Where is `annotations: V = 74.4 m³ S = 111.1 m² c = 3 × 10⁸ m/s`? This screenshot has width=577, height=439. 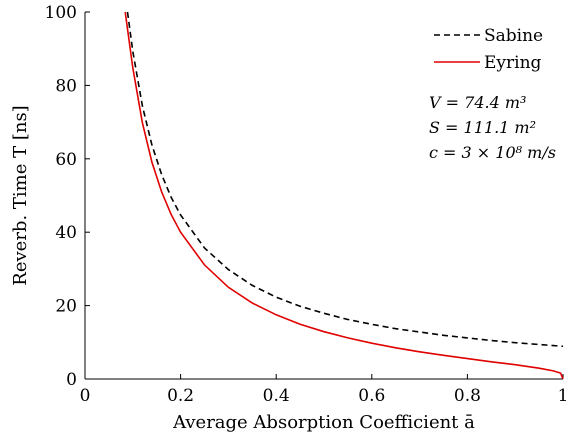 annotations: V = 74.4 m³ S = 111.1 m² c = 3 × 10⁸ m/s is located at coordinates (492, 127).